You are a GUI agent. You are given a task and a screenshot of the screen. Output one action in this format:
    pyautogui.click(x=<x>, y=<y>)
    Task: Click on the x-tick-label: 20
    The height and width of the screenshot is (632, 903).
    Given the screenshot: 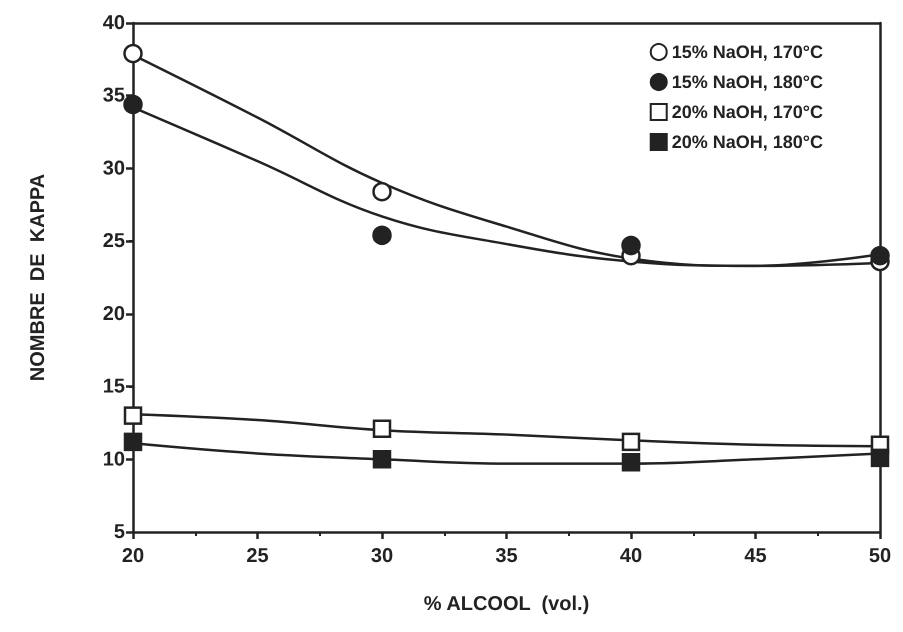 What is the action you would take?
    pyautogui.click(x=133, y=556)
    